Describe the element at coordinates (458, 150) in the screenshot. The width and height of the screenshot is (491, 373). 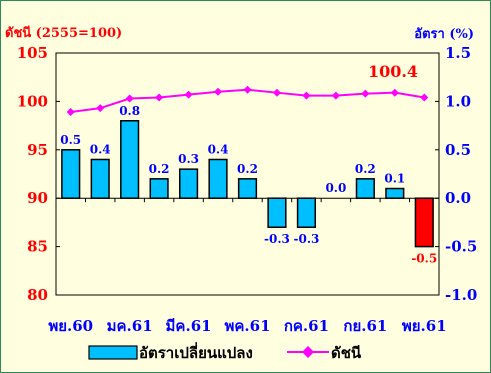
I see `right-tick-label: 0.5` at that location.